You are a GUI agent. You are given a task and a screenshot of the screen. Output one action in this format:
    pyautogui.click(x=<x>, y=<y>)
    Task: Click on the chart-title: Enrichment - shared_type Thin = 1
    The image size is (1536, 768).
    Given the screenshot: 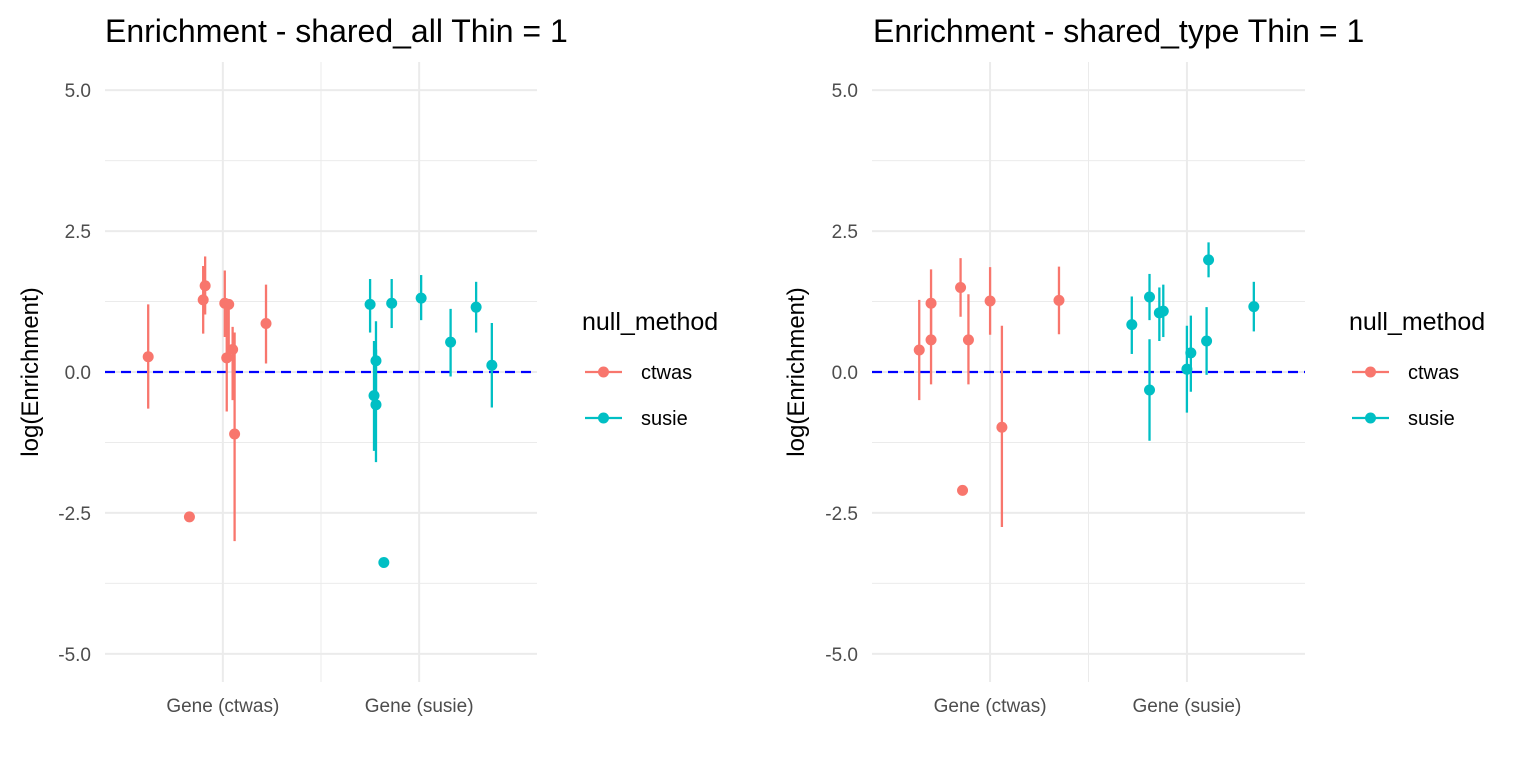 What is the action you would take?
    pyautogui.click(x=1118, y=31)
    